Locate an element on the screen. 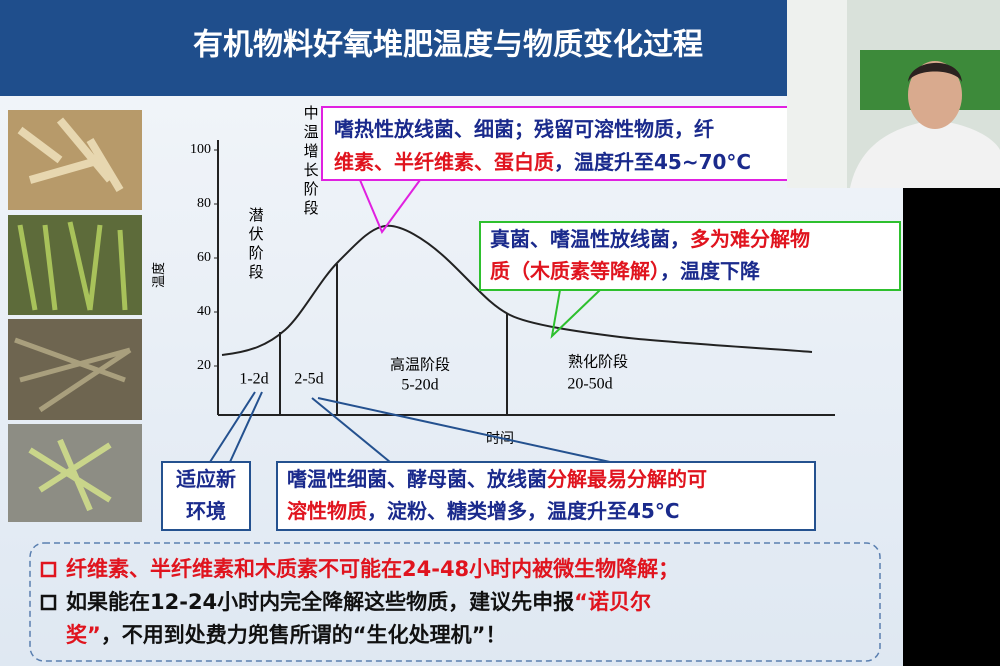 This screenshot has height=666, width=1000. text-segment: “诺贝尔 is located at coordinates (612, 602).